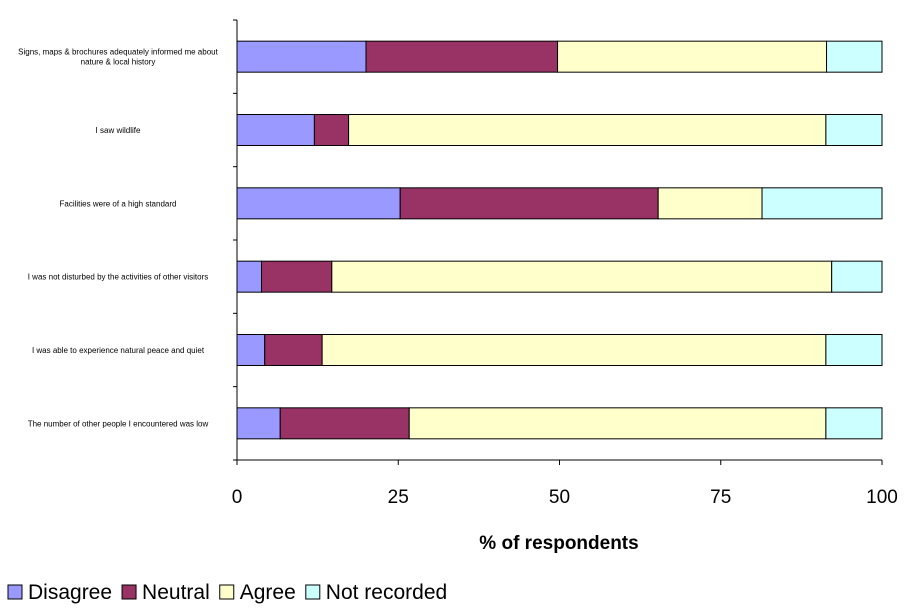  What do you see at coordinates (15, 592) in the screenshot?
I see `legend-swatch-disagree` at bounding box center [15, 592].